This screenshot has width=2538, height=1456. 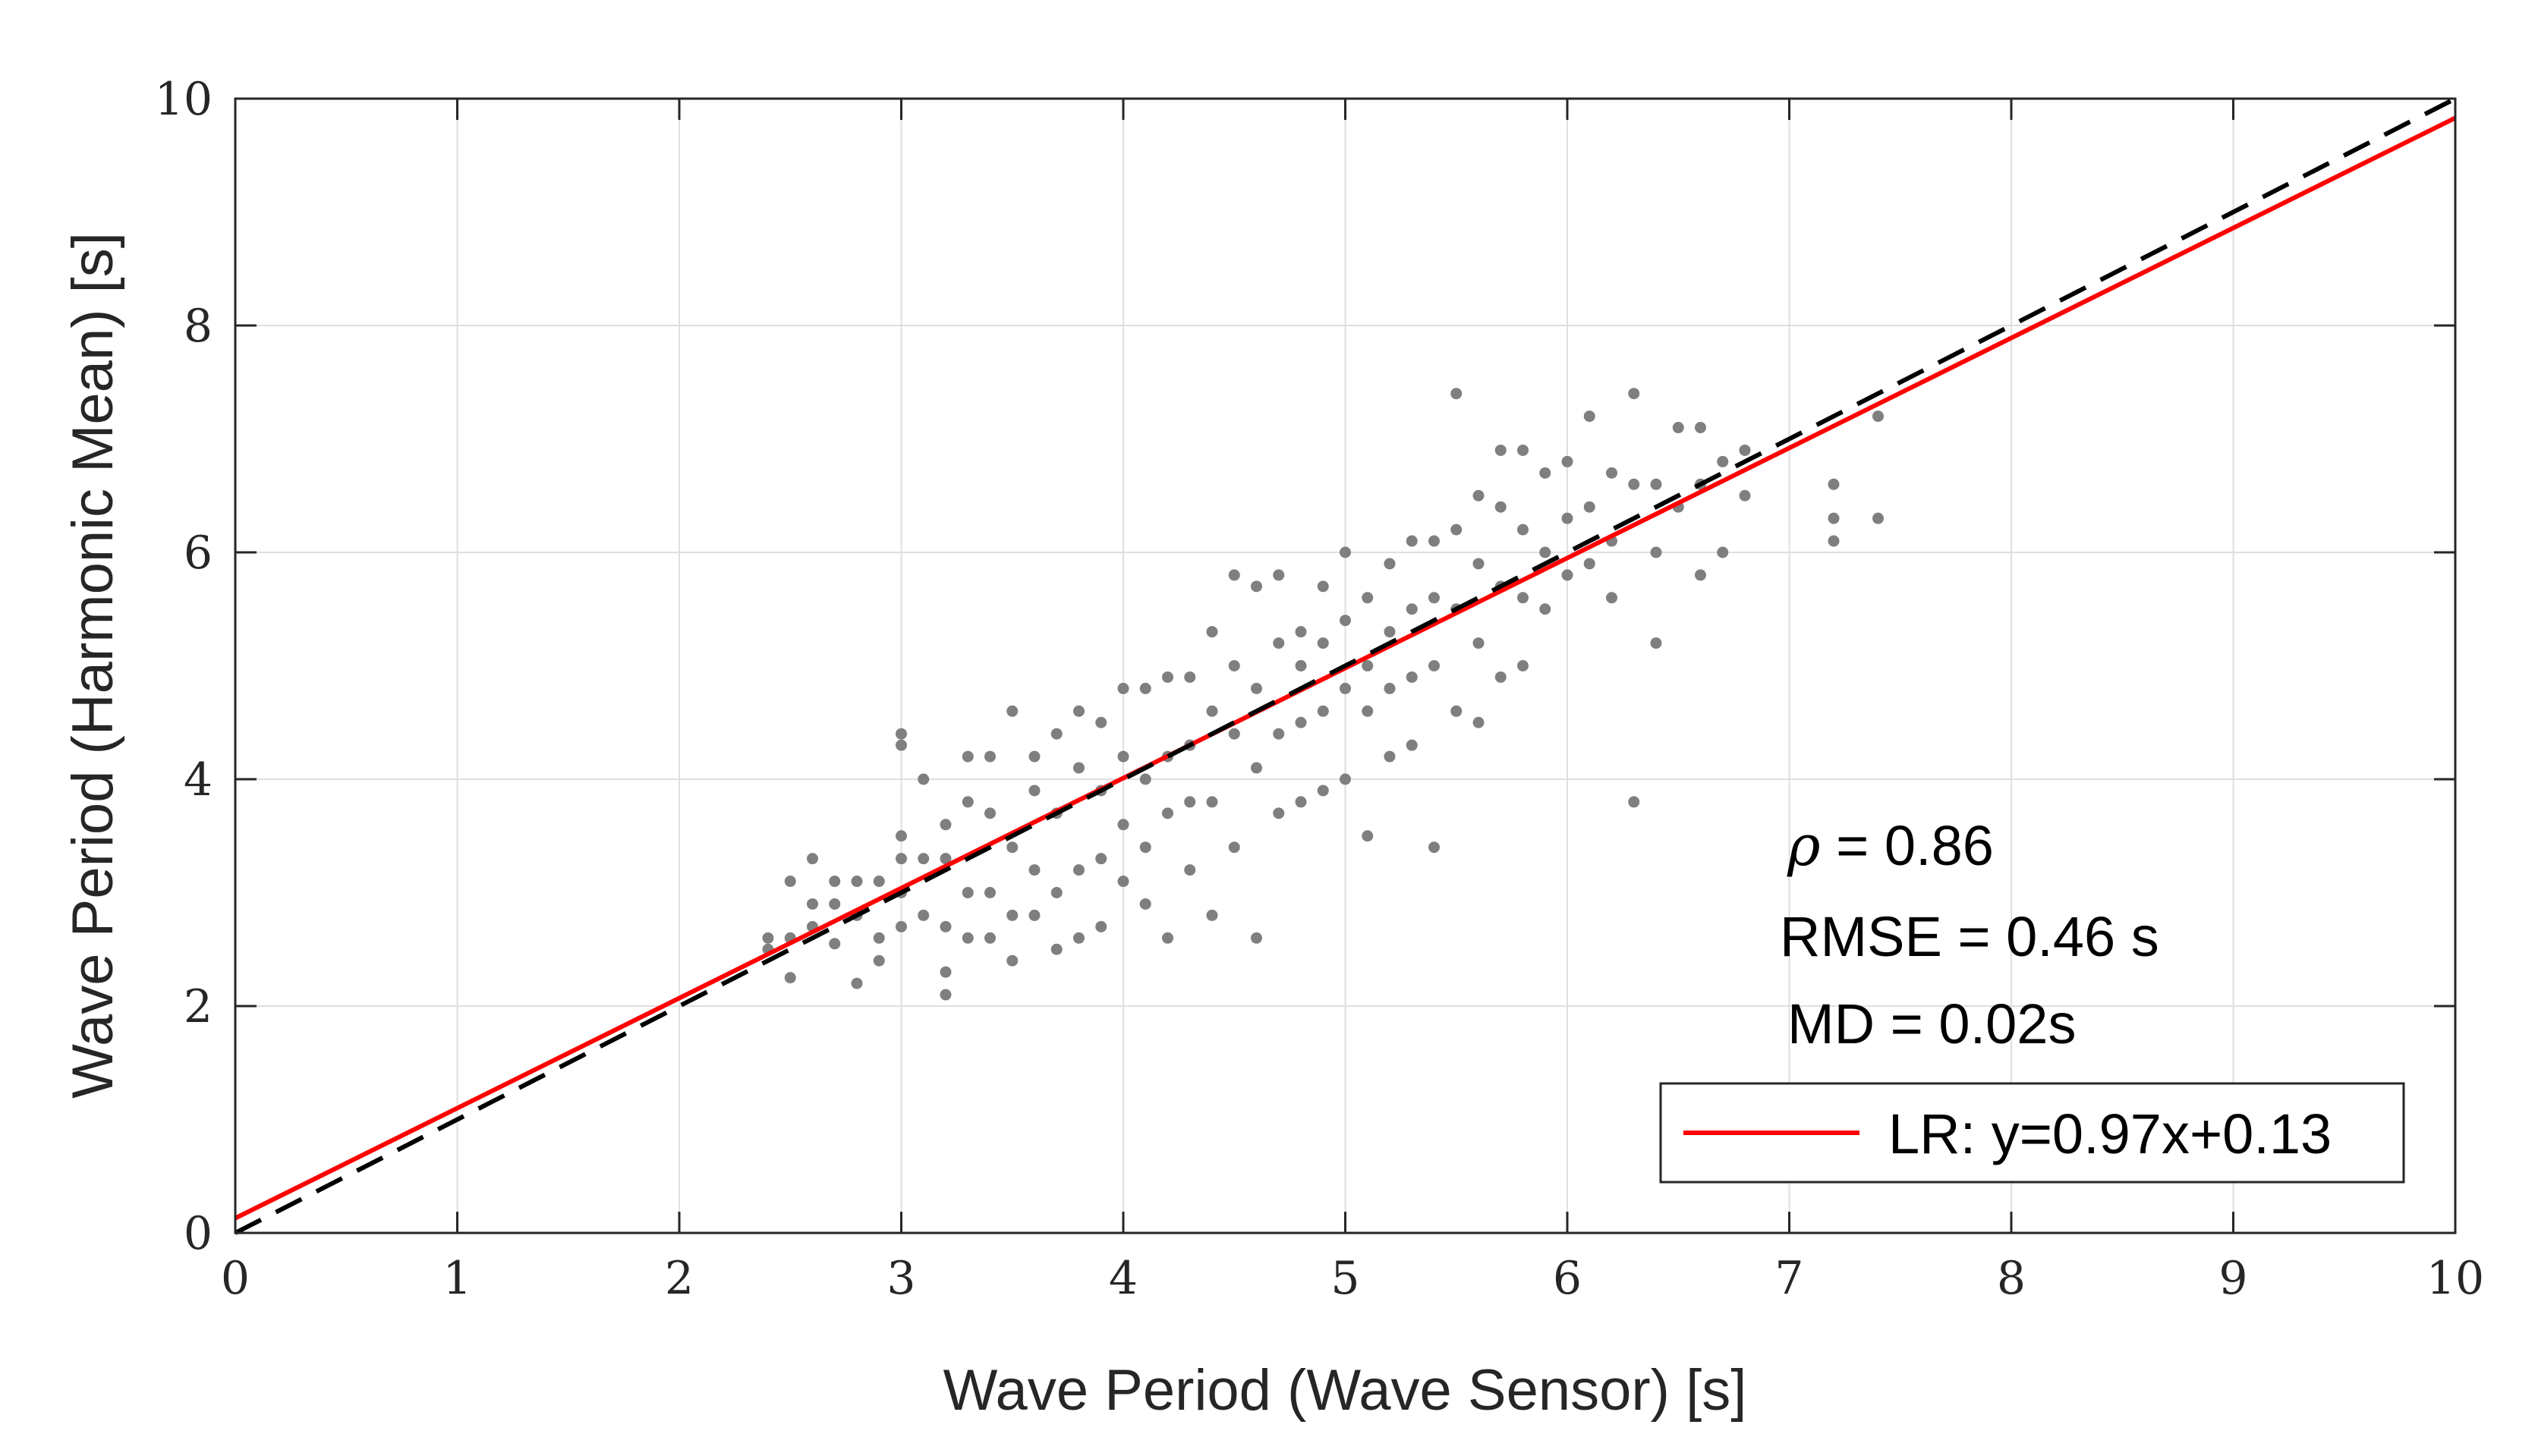 What do you see at coordinates (1890, 846) in the screenshot?
I see `rho-annotation: ρ = 0.86` at bounding box center [1890, 846].